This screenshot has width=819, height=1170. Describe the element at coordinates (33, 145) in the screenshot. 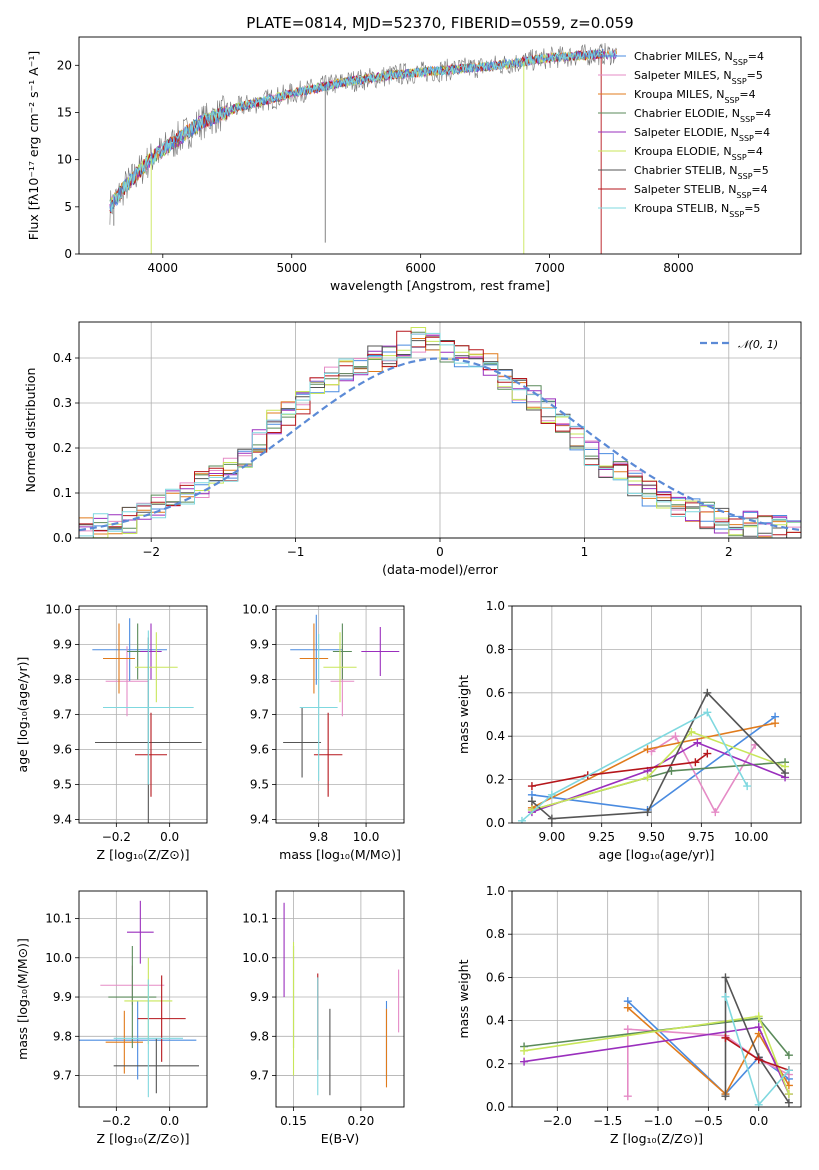

I see `y-axis-label: Flux [fλ10⁻¹⁷ erg cm⁻² s⁻¹ A⁻¹]` at that location.